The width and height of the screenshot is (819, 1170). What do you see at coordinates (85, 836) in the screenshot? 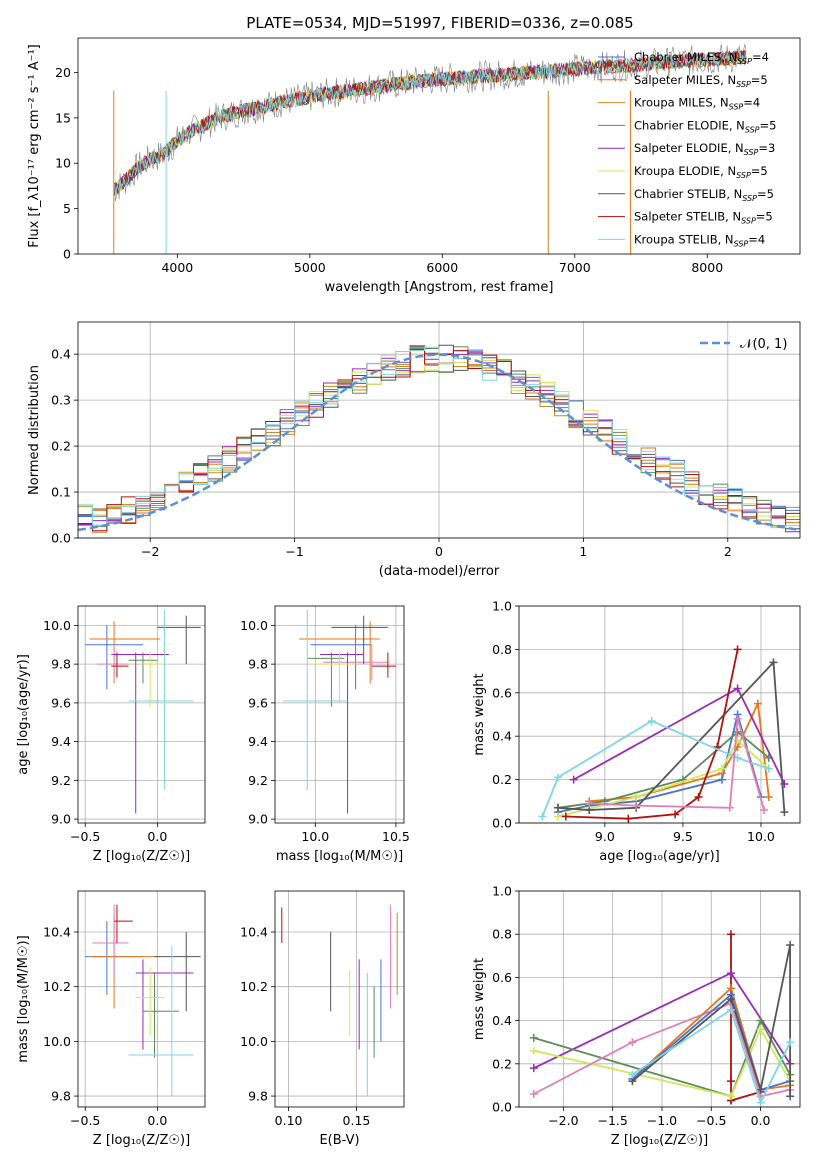
I see `x-tick-label: −0.5` at bounding box center [85, 836].